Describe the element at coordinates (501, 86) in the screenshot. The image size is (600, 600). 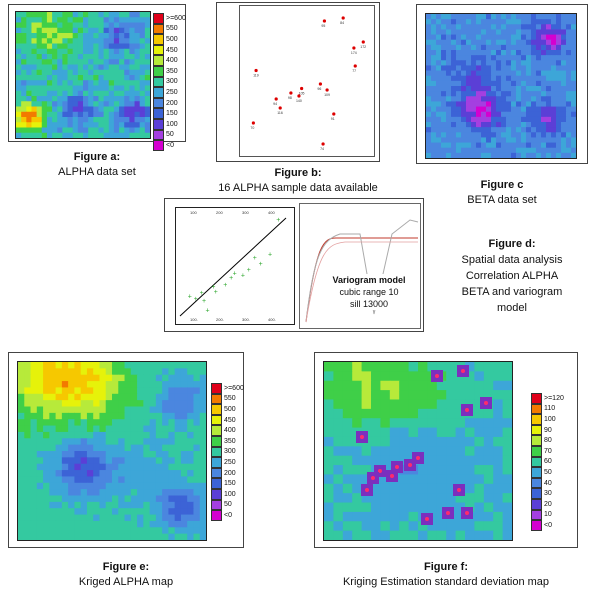
I see `figure-c-map` at that location.